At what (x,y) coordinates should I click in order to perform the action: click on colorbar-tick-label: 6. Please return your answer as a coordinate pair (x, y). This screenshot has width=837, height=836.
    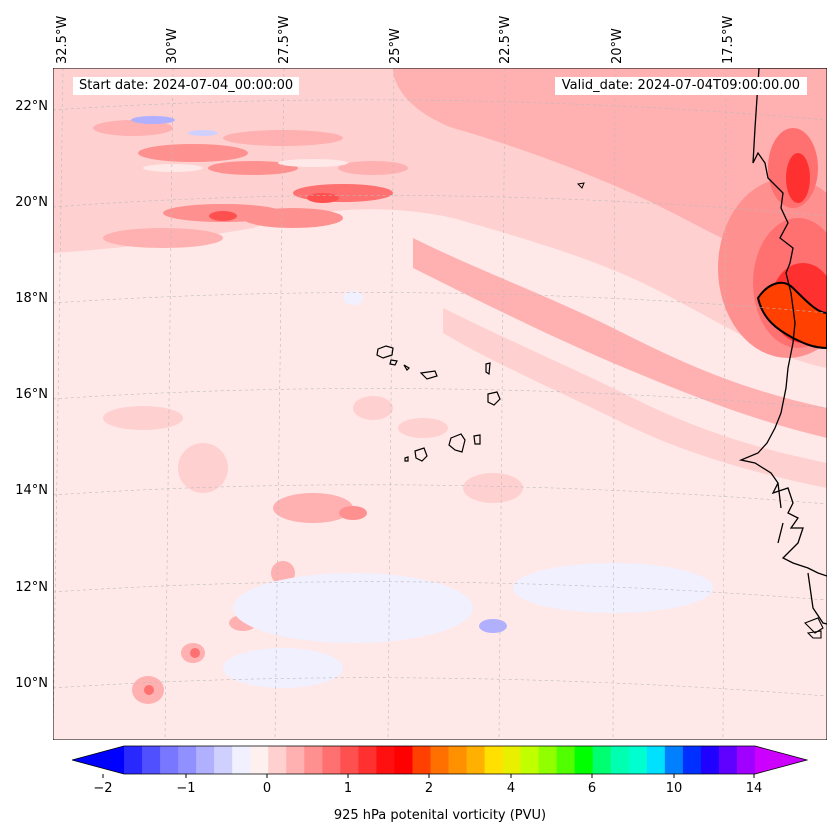
    Looking at the image, I should click on (592, 788).